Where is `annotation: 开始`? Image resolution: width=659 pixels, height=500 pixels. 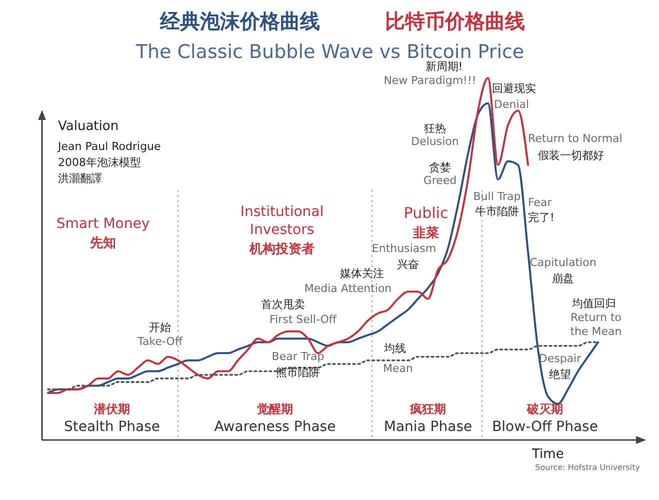 annotation: 开始 is located at coordinates (160, 327).